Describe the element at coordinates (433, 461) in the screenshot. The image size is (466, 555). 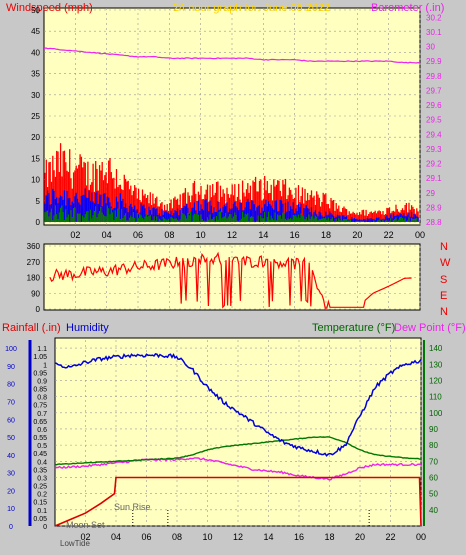
I see `temp-y-tick: 70` at that location.